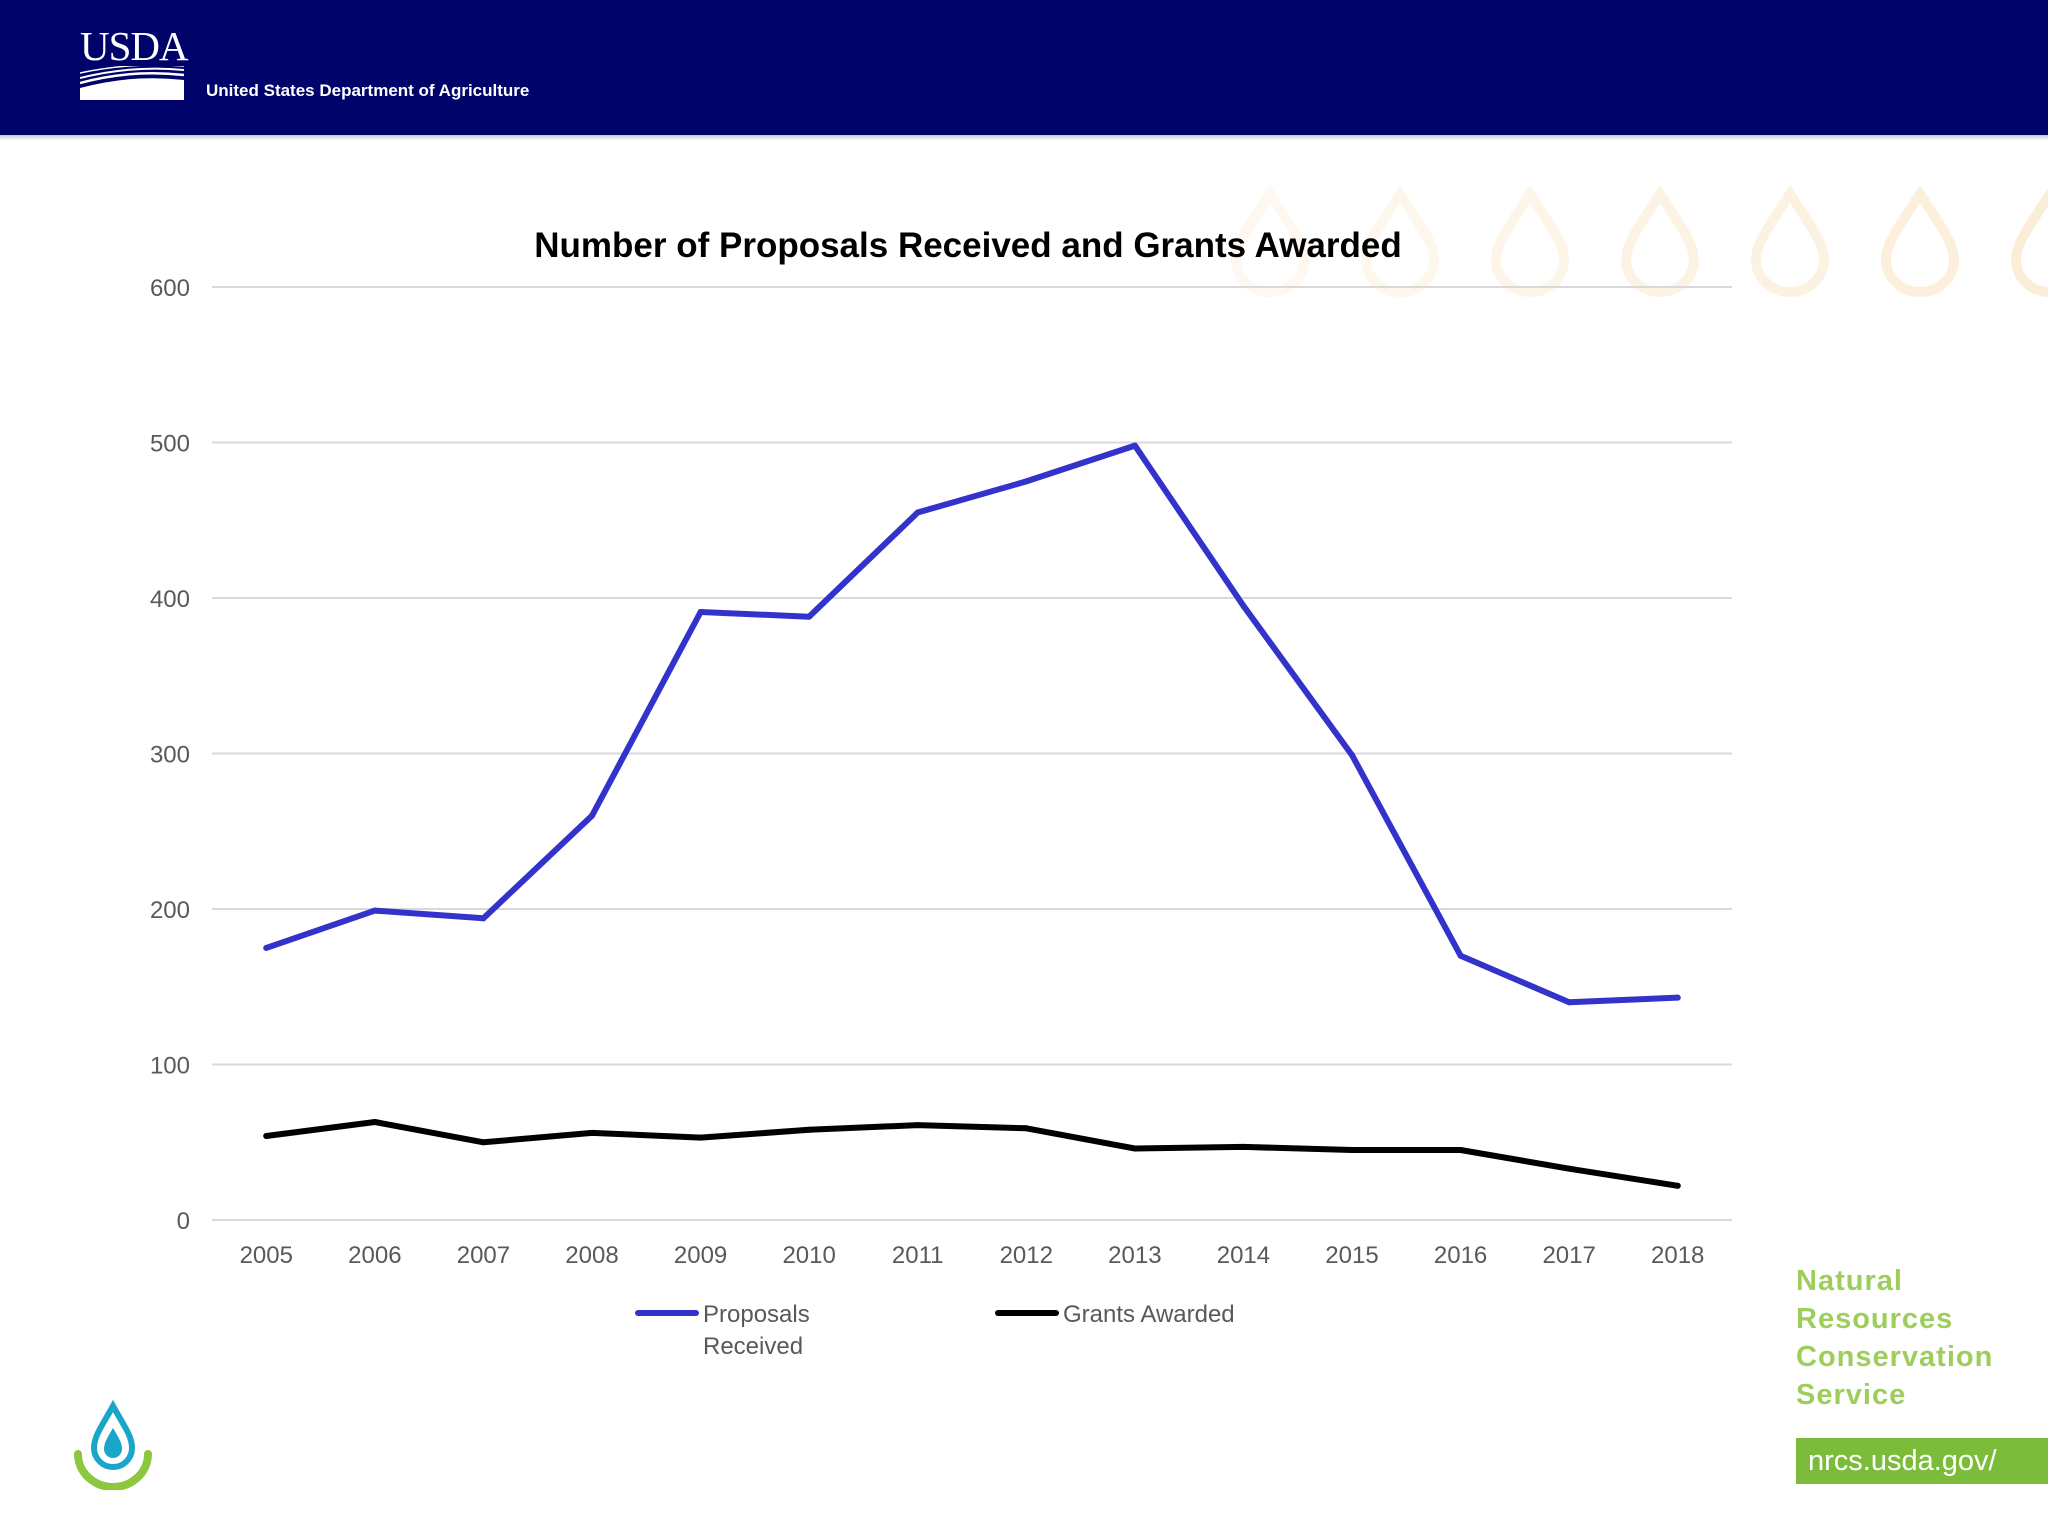  I want to click on x-tick-label: 2010, so click(808, 1255).